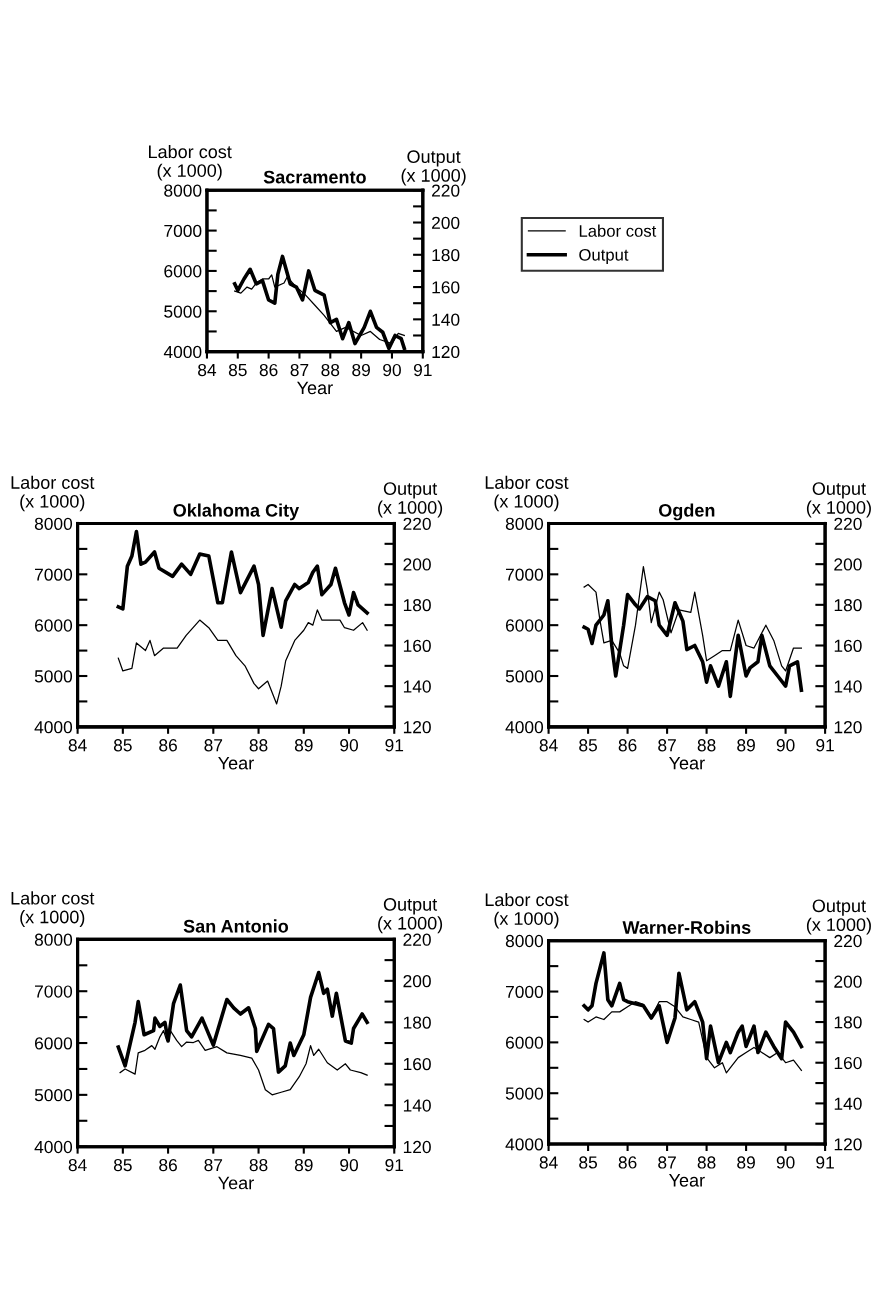 The image size is (892, 1312). I want to click on chart-title: San Antonio, so click(236, 926).